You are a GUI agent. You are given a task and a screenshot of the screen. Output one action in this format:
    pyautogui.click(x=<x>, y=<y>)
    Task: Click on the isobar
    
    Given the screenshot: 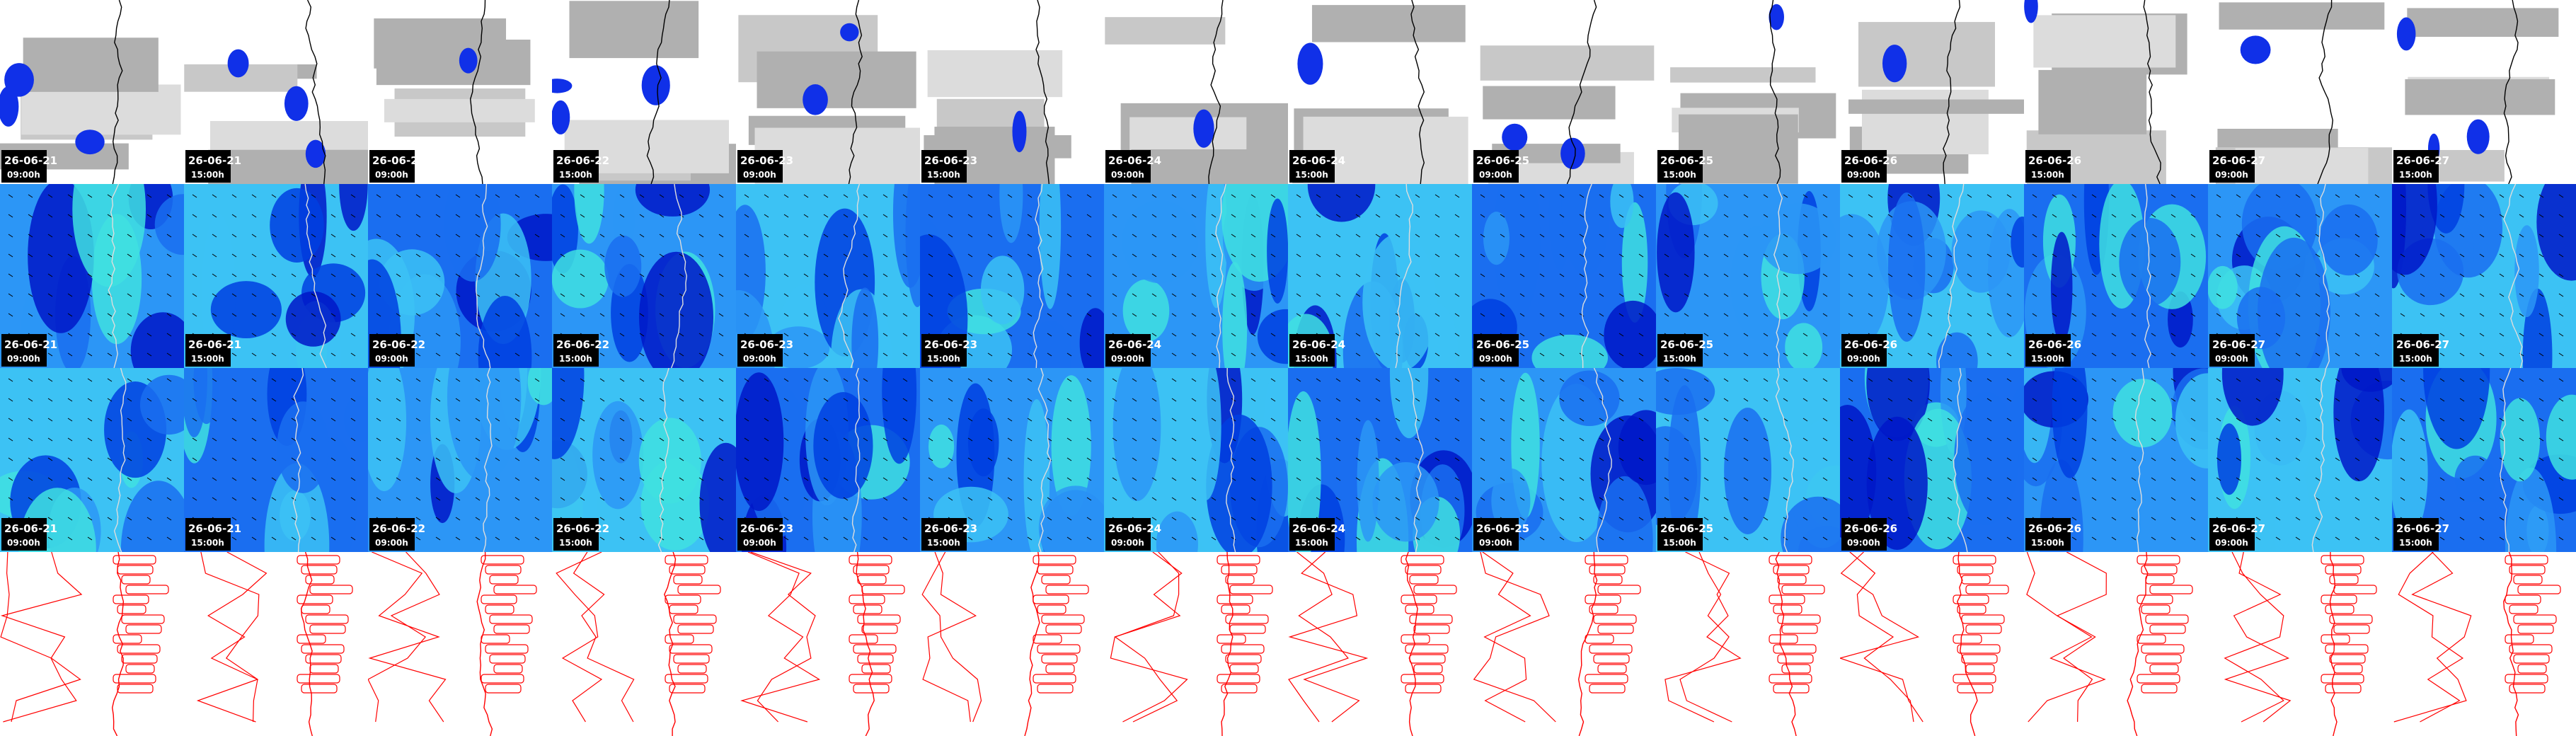 What is the action you would take?
    pyautogui.click(x=950, y=637)
    